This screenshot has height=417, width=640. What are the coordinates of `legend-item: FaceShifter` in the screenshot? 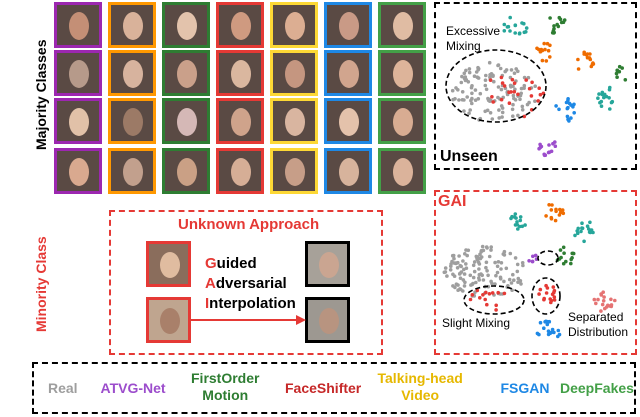 It's located at (323, 388).